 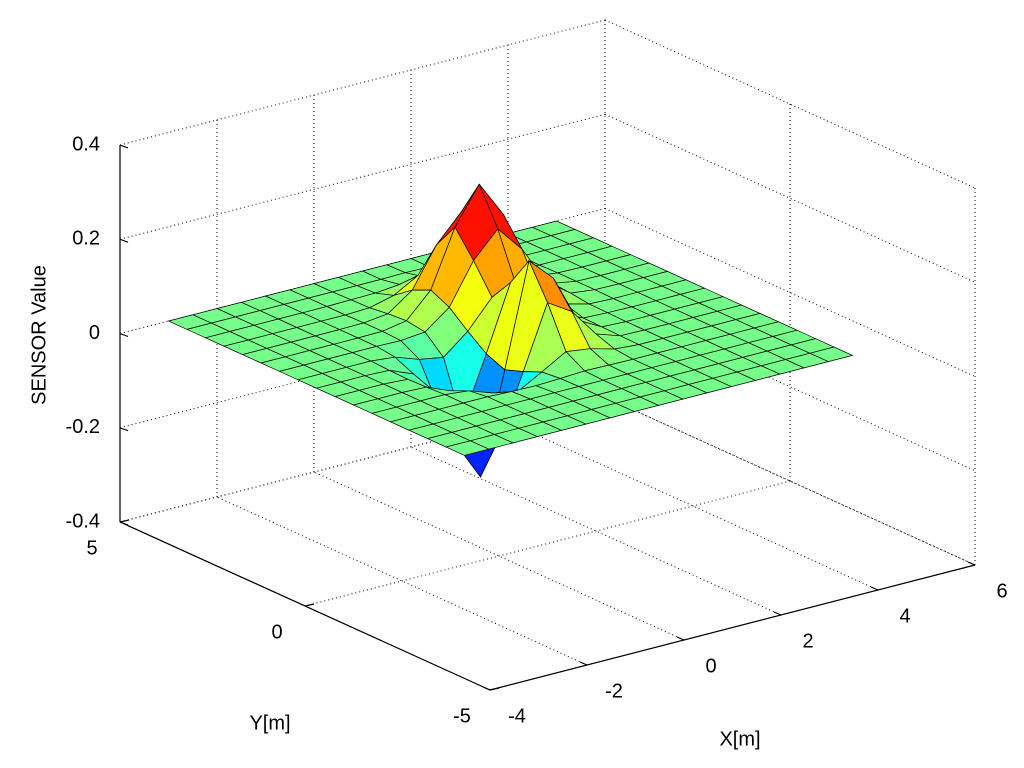 What do you see at coordinates (517, 716) in the screenshot?
I see `x-tick-label: -4` at bounding box center [517, 716].